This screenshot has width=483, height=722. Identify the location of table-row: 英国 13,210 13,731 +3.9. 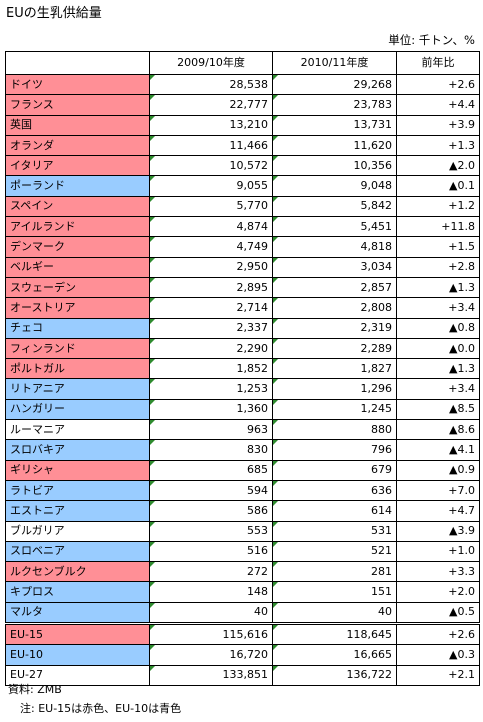
(242, 125).